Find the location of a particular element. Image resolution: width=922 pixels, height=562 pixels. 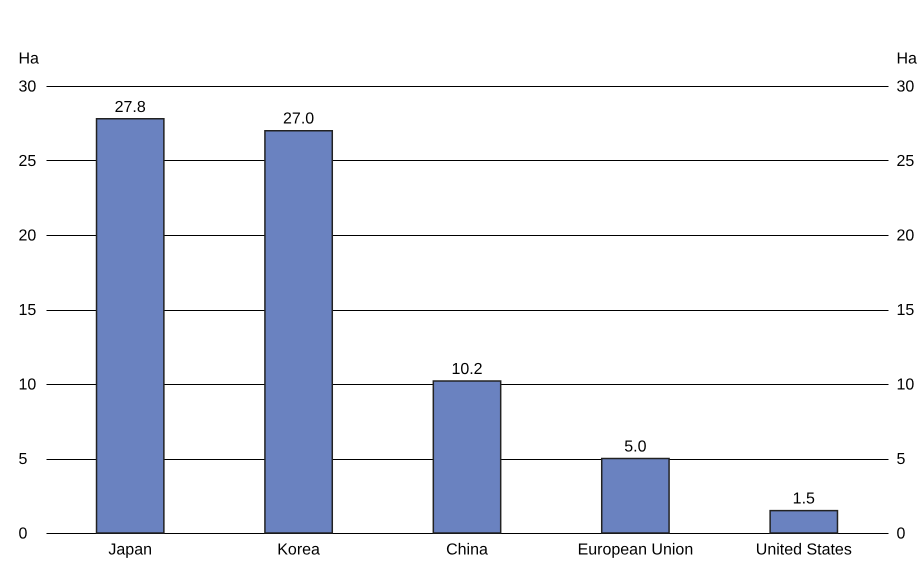

x-tick-label: European Union is located at coordinates (636, 550).